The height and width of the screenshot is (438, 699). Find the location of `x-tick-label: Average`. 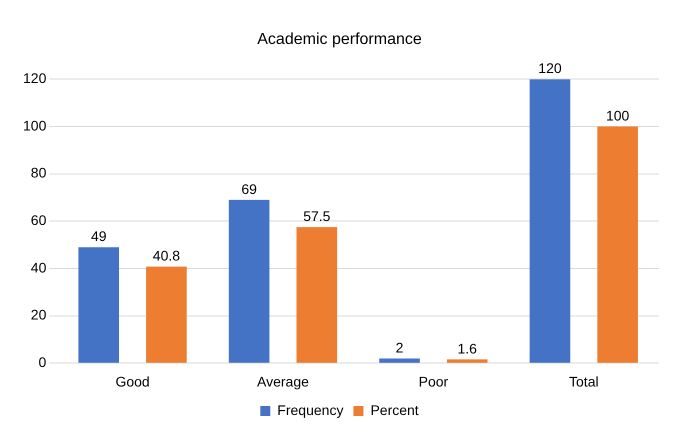

x-tick-label: Average is located at coordinates (283, 381).